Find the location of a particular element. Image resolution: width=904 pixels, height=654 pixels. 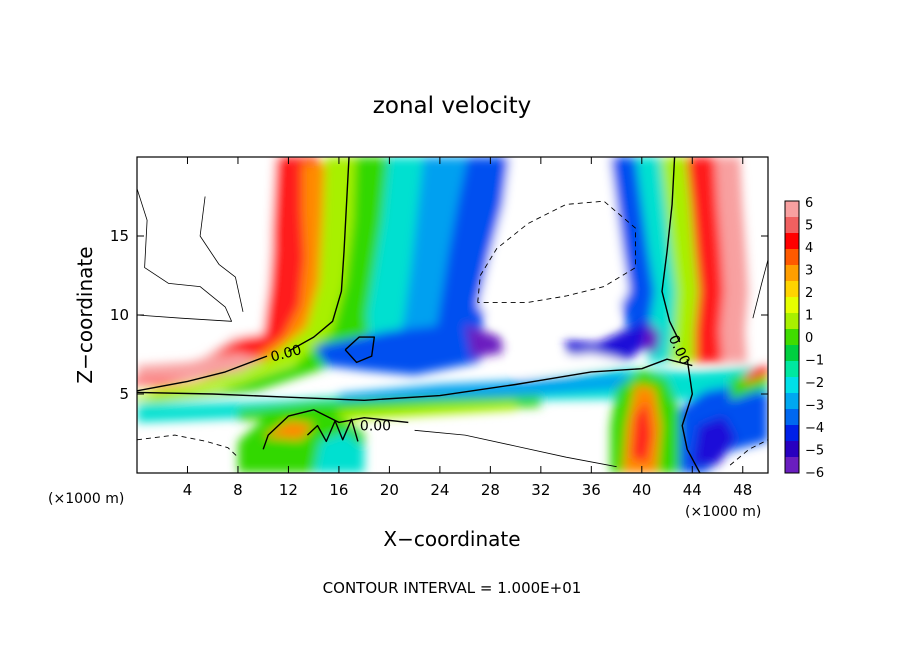

right-lobe-purple is located at coordinates (651, 337).